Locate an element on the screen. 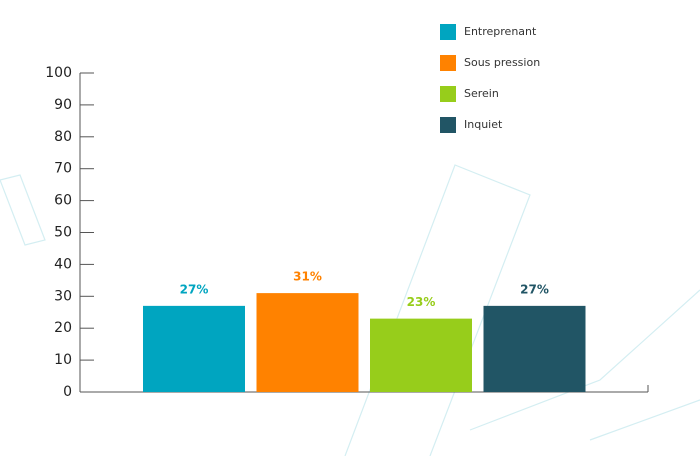 The height and width of the screenshot is (456, 700). y-tick-label: 10 is located at coordinates (63, 360).